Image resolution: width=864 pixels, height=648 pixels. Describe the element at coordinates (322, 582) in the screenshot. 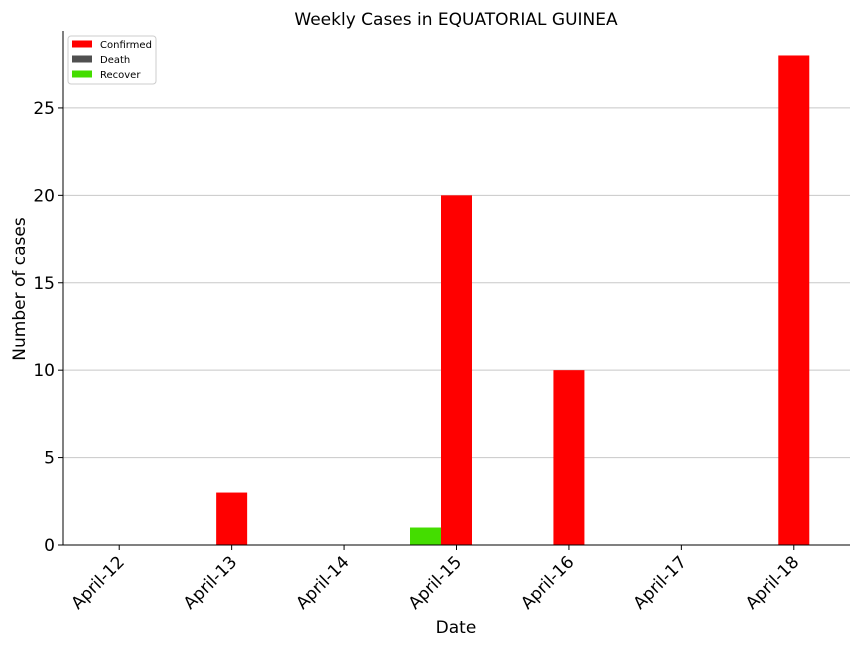

I see `x-tick-label: April-14` at that location.